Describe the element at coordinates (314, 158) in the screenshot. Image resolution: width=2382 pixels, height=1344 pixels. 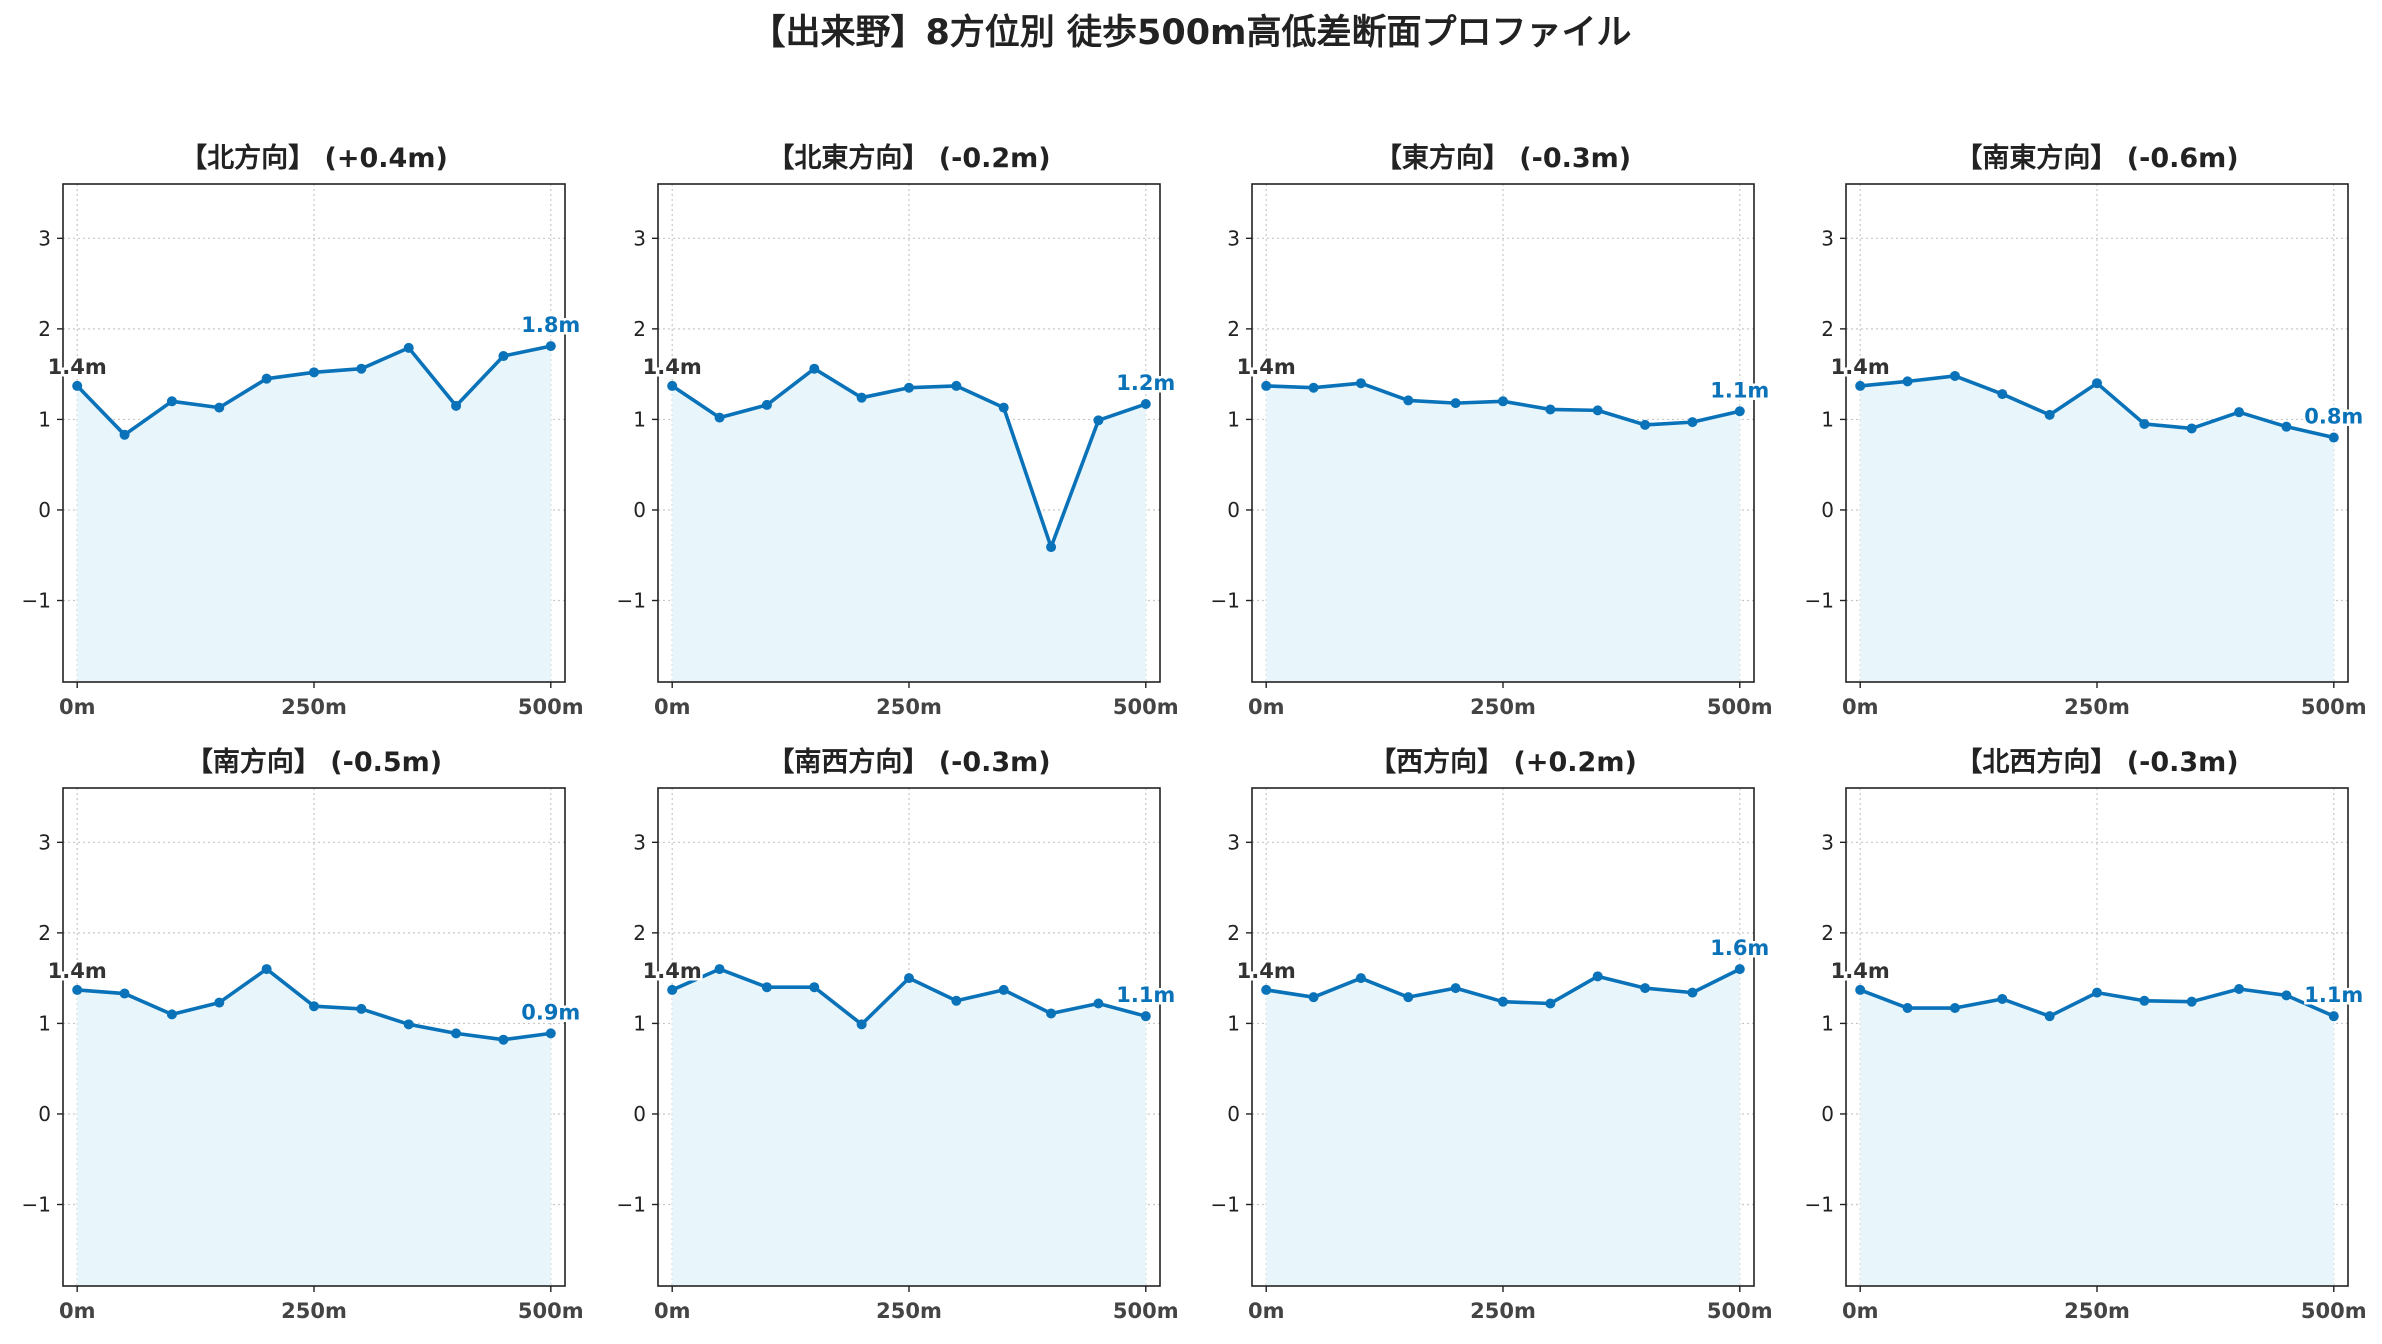
I see `panel-title: 【北方向】 (+0.4m)` at that location.